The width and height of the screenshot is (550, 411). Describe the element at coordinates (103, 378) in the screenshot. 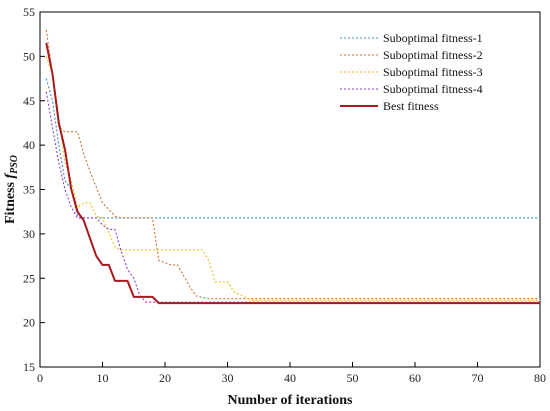

I see `x-tick-label: 10` at that location.